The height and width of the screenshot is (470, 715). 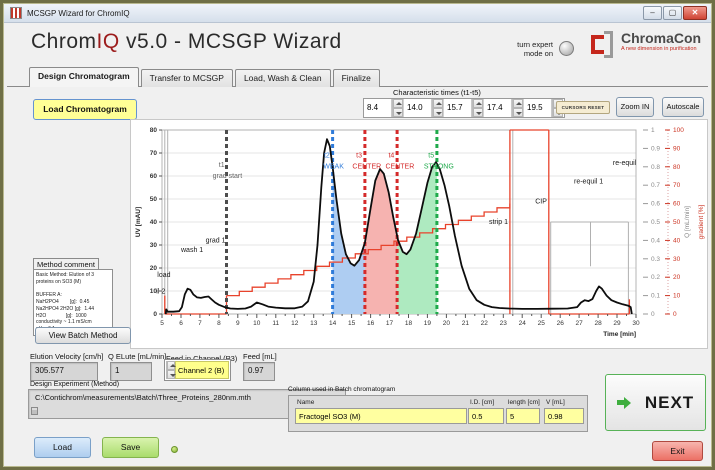 I want to click on q-elute-field: 1, so click(x=131, y=371).